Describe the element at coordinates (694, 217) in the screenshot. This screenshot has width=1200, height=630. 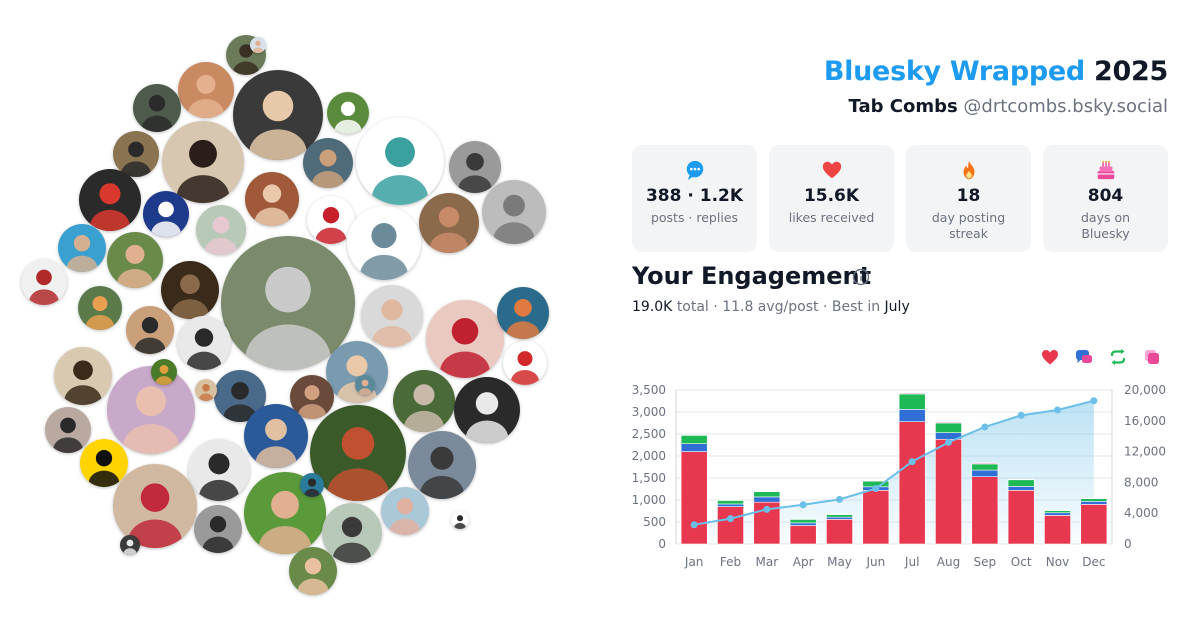
I see `stat-label: posts · replies` at that location.